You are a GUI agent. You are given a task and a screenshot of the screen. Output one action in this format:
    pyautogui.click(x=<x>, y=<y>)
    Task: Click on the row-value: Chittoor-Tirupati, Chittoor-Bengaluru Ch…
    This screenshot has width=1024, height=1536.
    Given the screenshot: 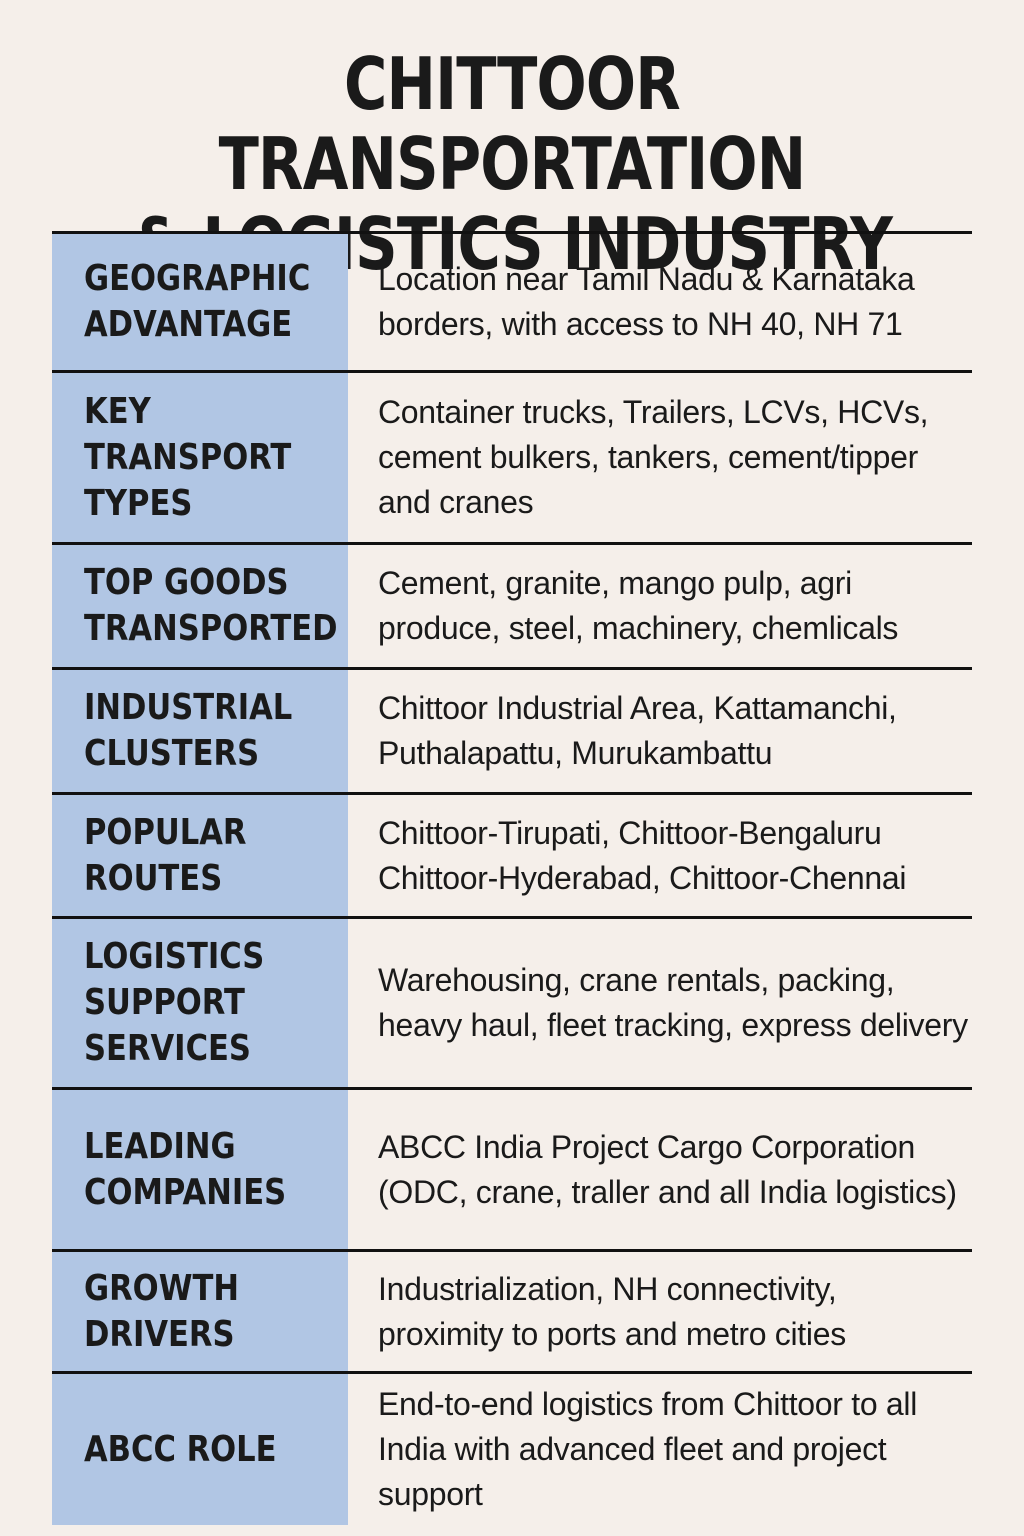 What is the action you would take?
    pyautogui.click(x=642, y=855)
    